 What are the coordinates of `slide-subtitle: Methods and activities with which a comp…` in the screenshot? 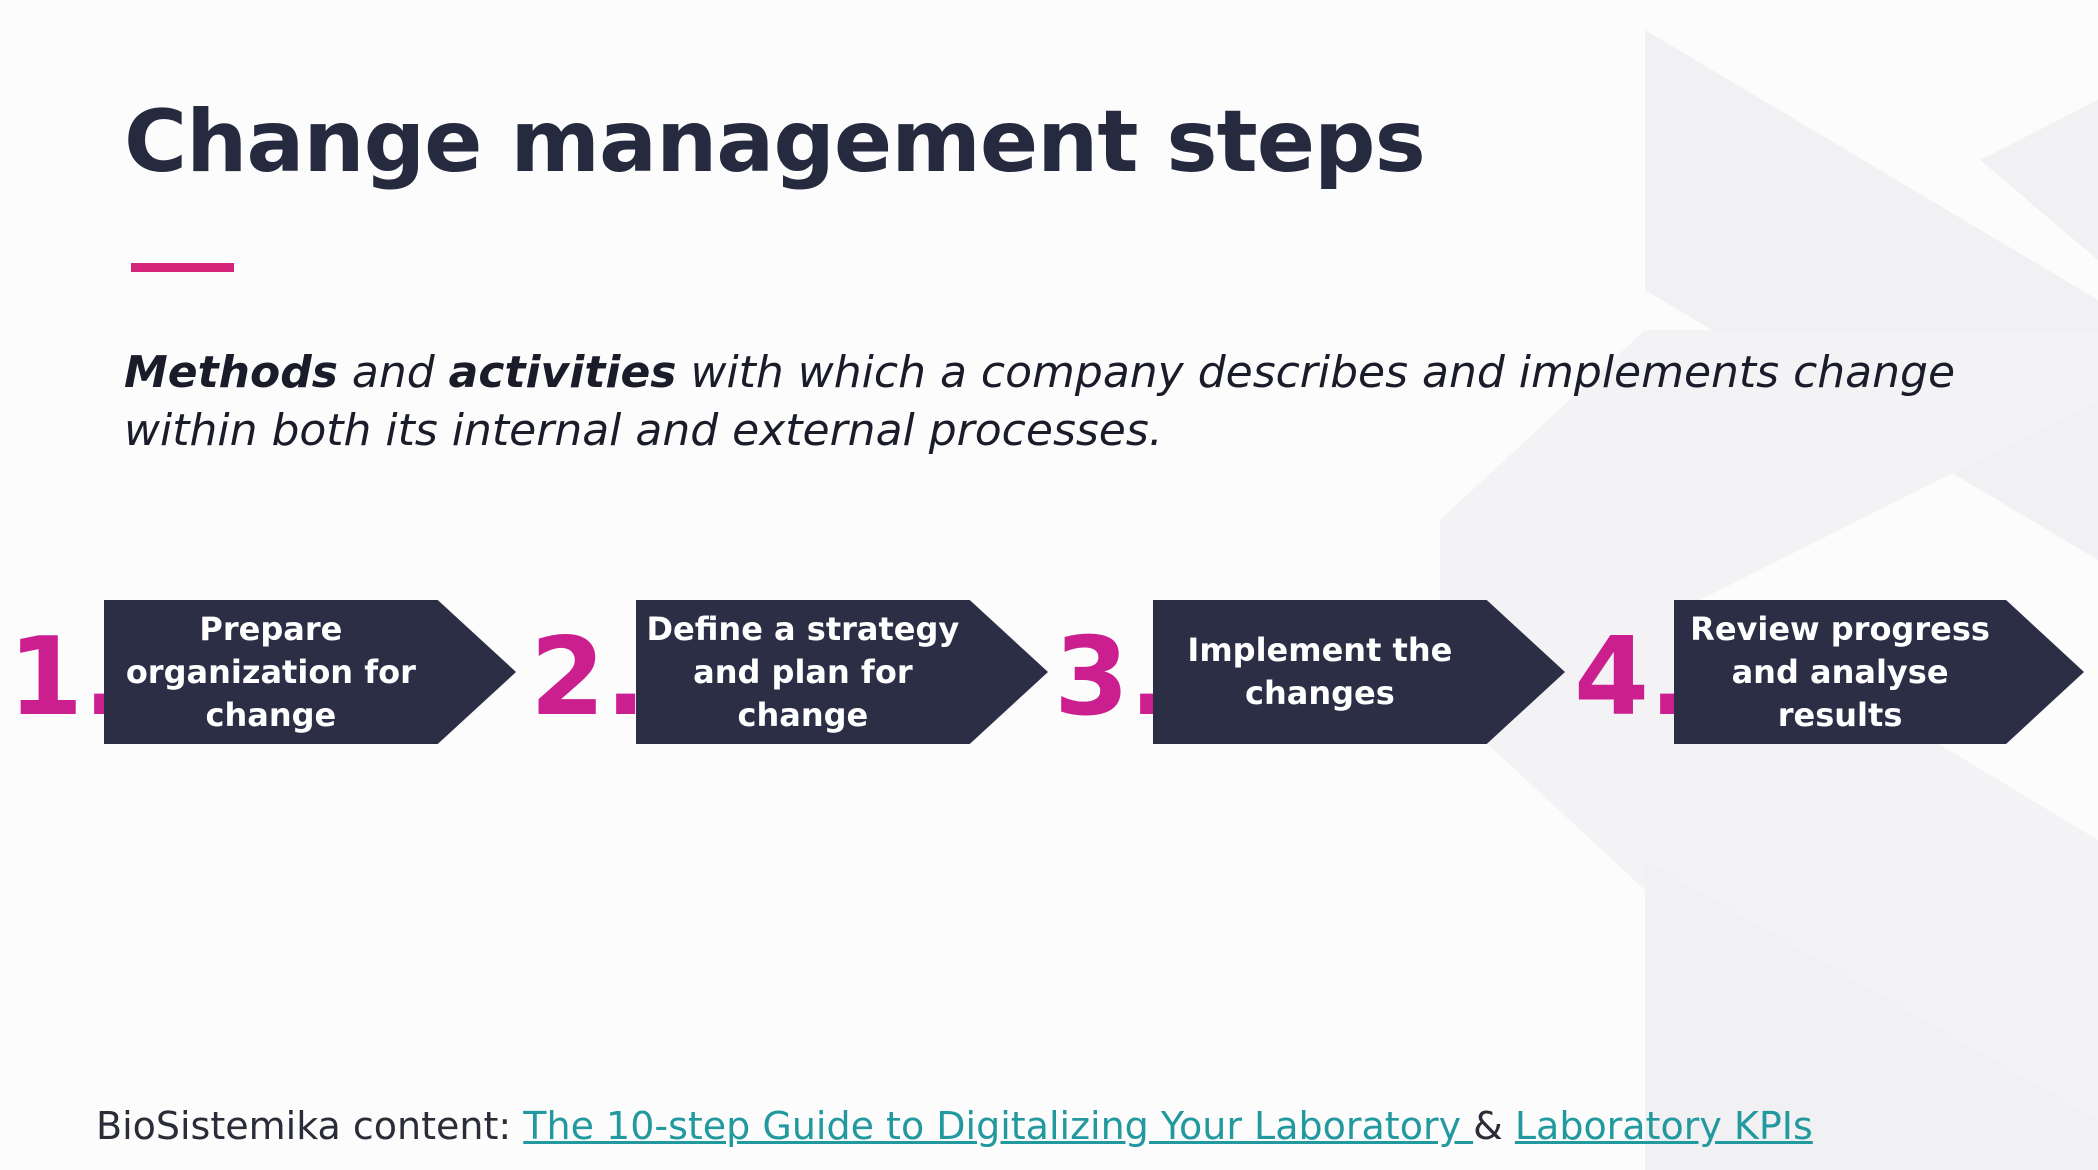 It's located at (1074, 402).